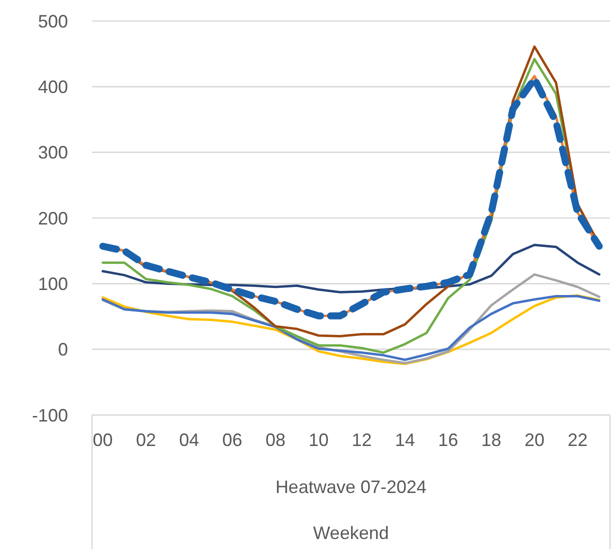 Image resolution: width=616 pixels, height=549 pixels. Describe the element at coordinates (50, 415) in the screenshot. I see `y-tick-label: -100` at that location.